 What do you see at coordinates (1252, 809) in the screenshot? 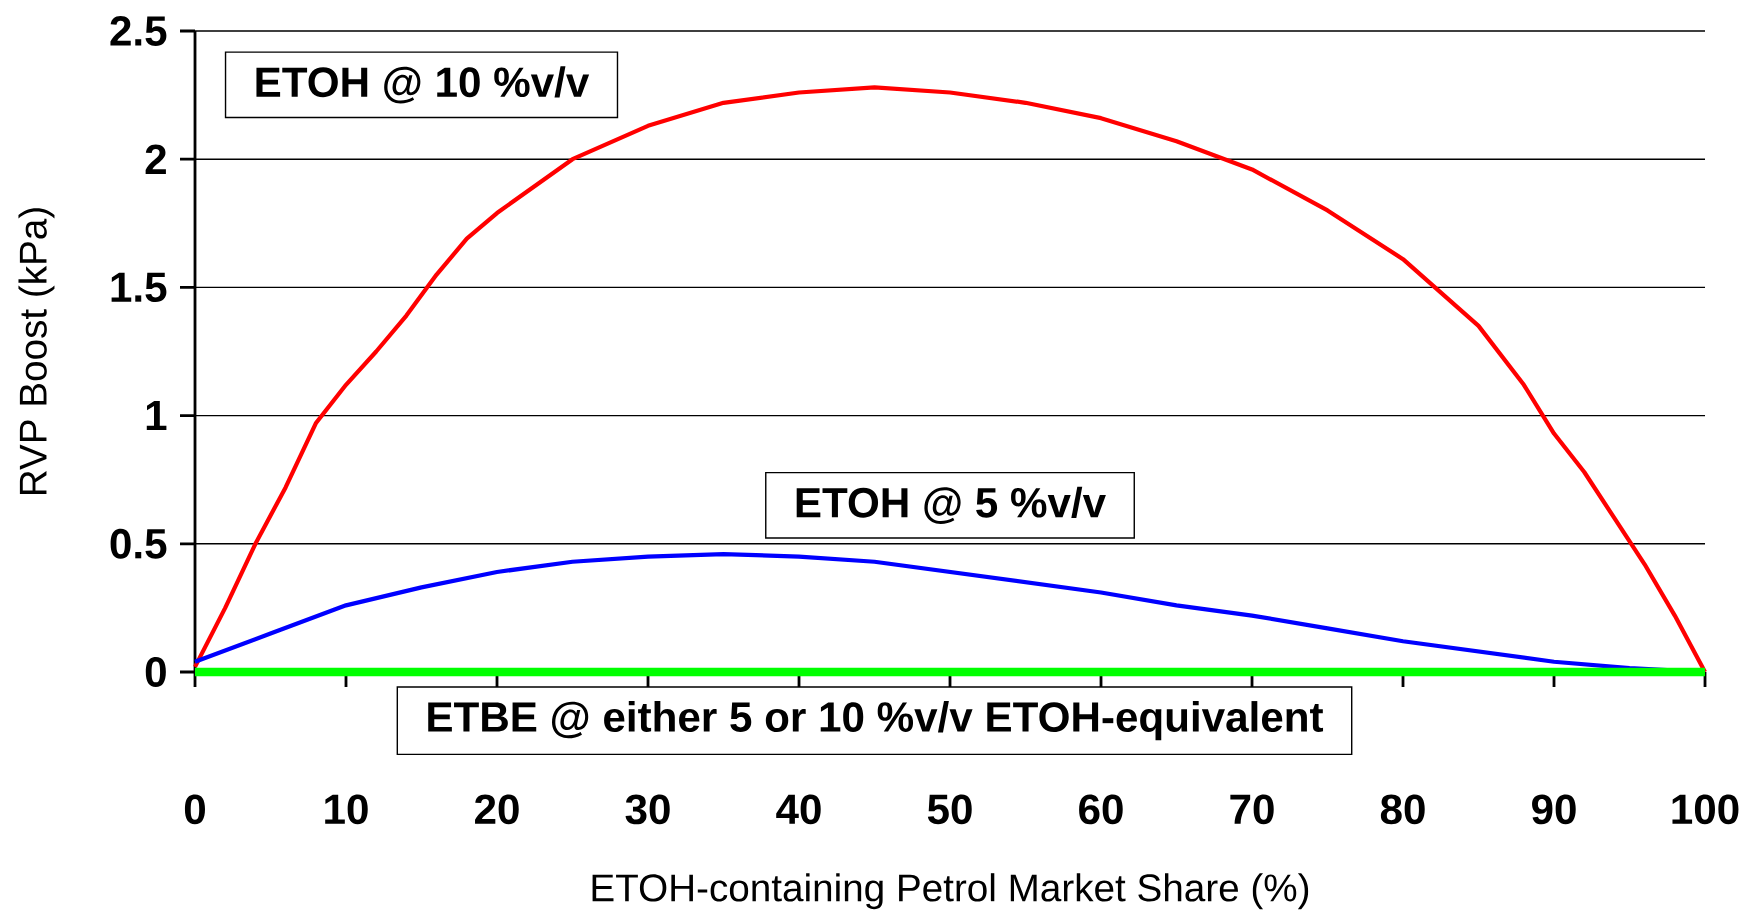
I see `x-tick-label: 70` at bounding box center [1252, 809].